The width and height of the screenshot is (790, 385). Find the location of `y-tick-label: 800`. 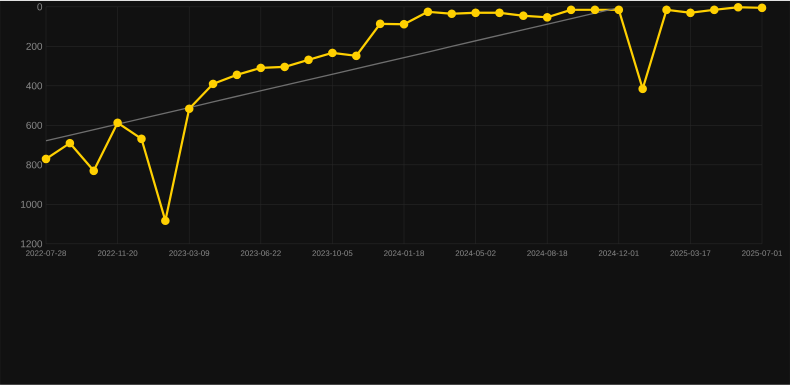

y-tick-label: 800 is located at coordinates (34, 164).